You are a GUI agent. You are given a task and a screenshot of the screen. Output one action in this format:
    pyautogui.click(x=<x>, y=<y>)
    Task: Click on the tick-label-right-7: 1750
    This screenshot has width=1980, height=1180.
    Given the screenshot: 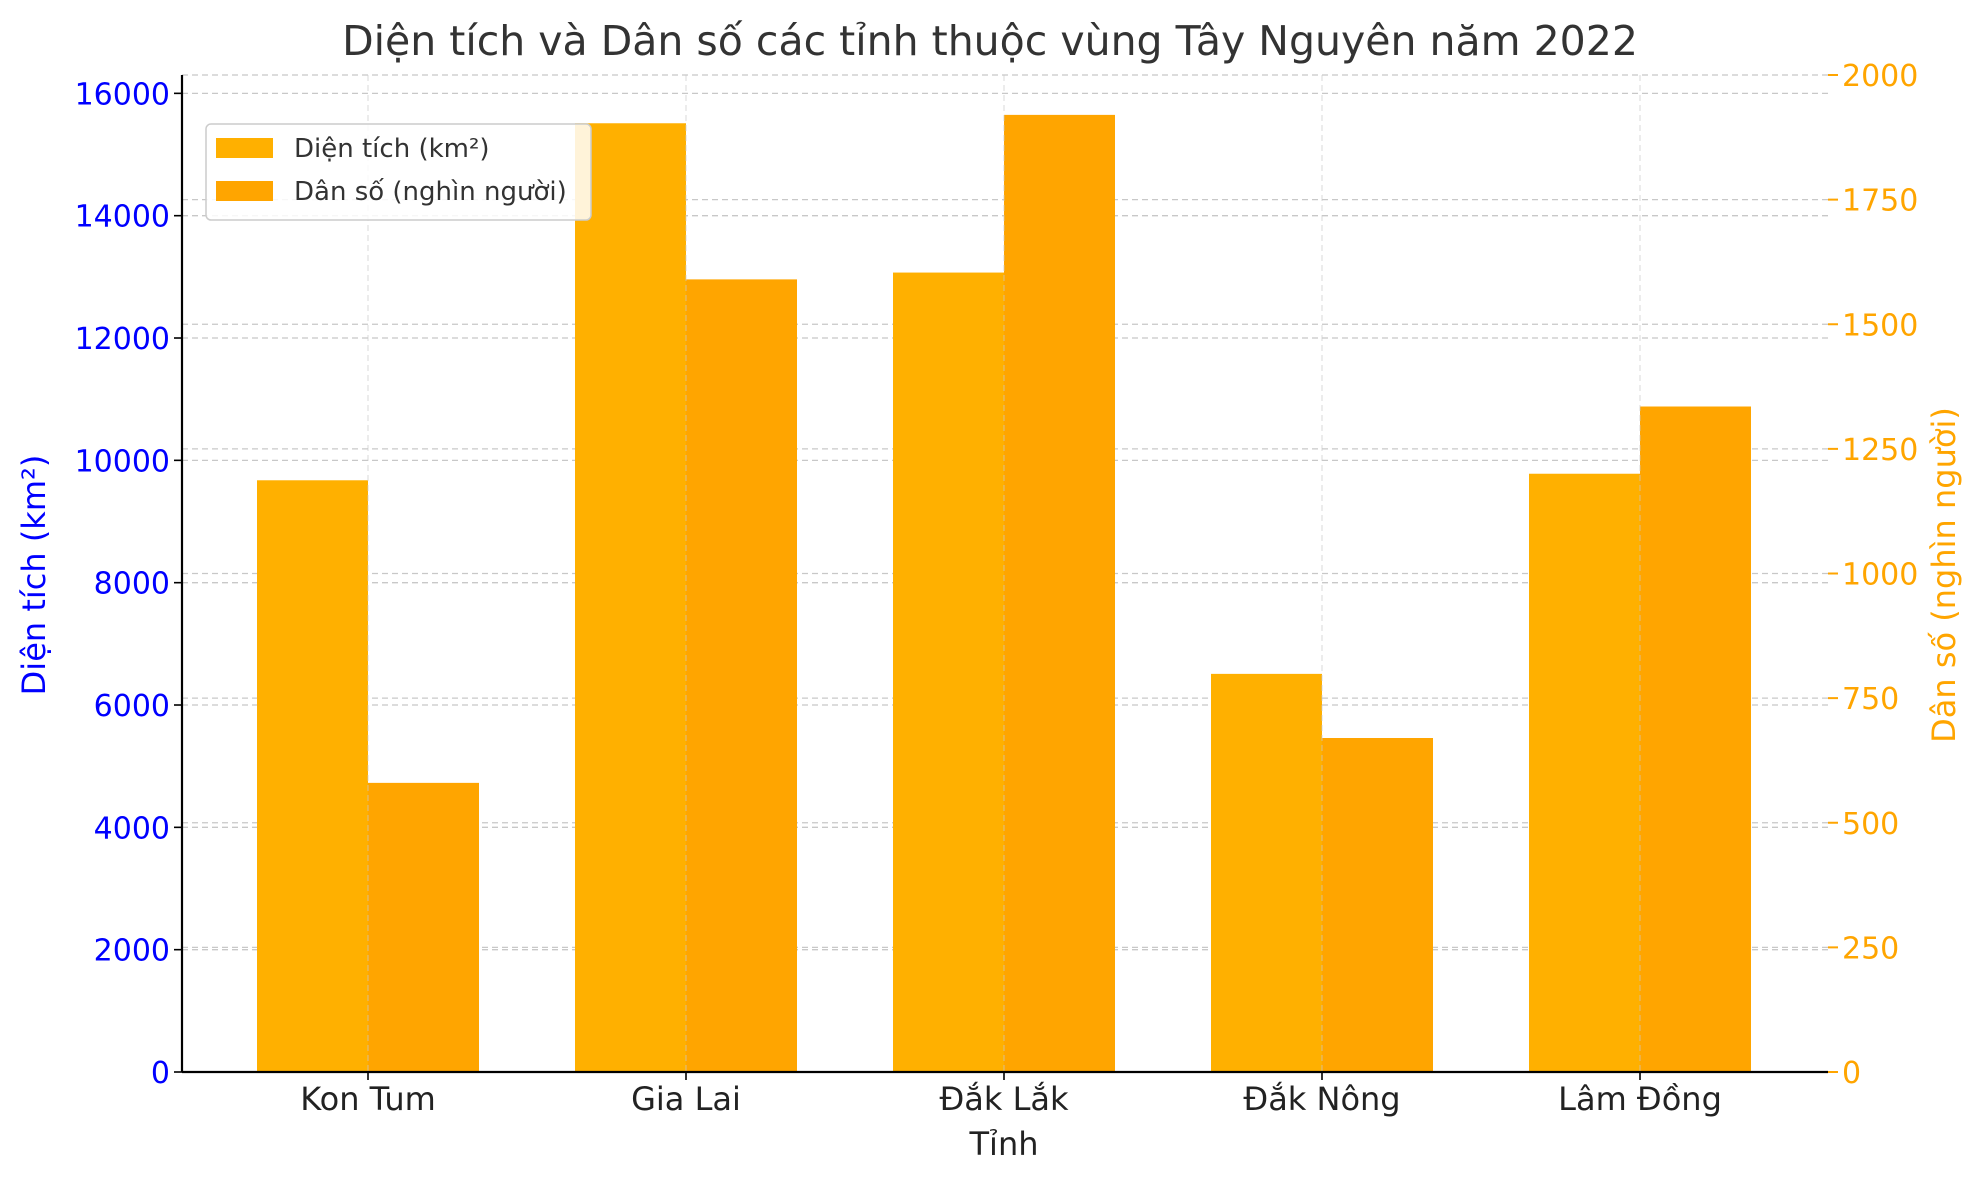 What is the action you would take?
    pyautogui.click(x=1880, y=201)
    